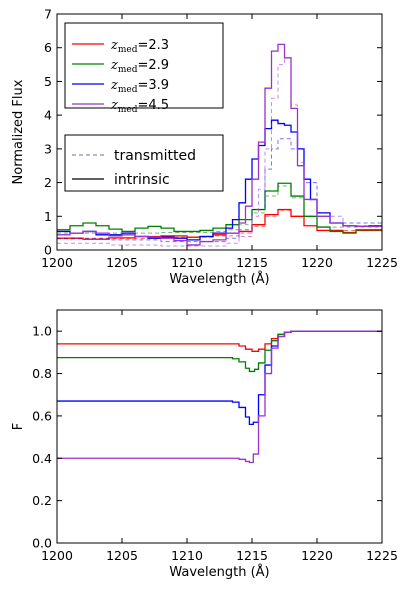  What do you see at coordinates (155, 156) in the screenshot?
I see `style-legend-label: transmitted` at bounding box center [155, 156].